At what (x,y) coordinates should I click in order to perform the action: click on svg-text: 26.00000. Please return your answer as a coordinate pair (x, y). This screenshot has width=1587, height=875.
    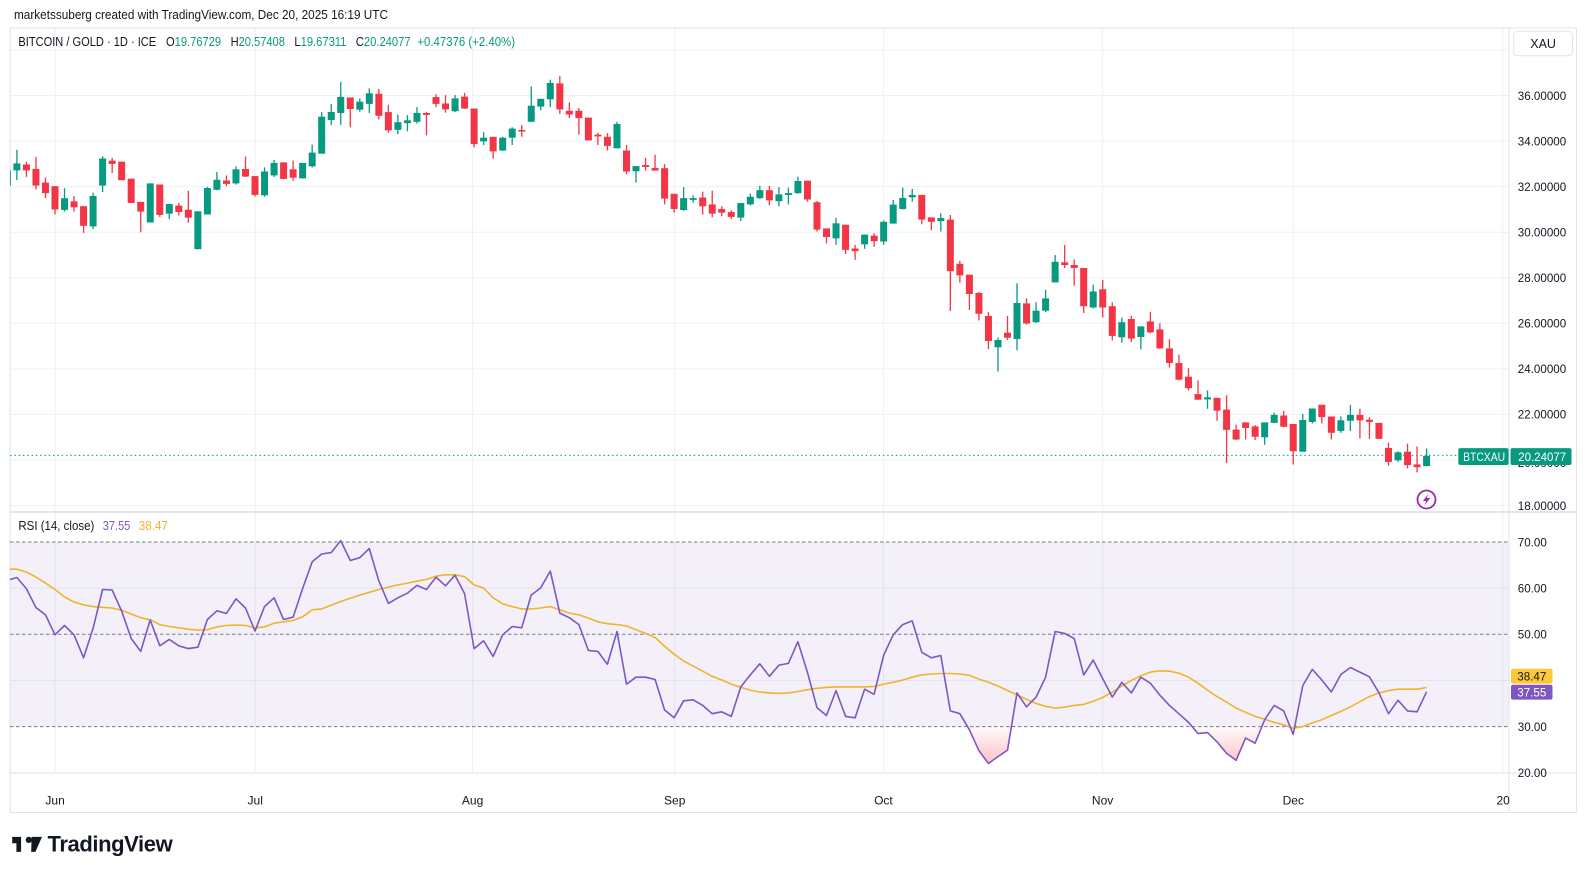
    Looking at the image, I should click on (1542, 324).